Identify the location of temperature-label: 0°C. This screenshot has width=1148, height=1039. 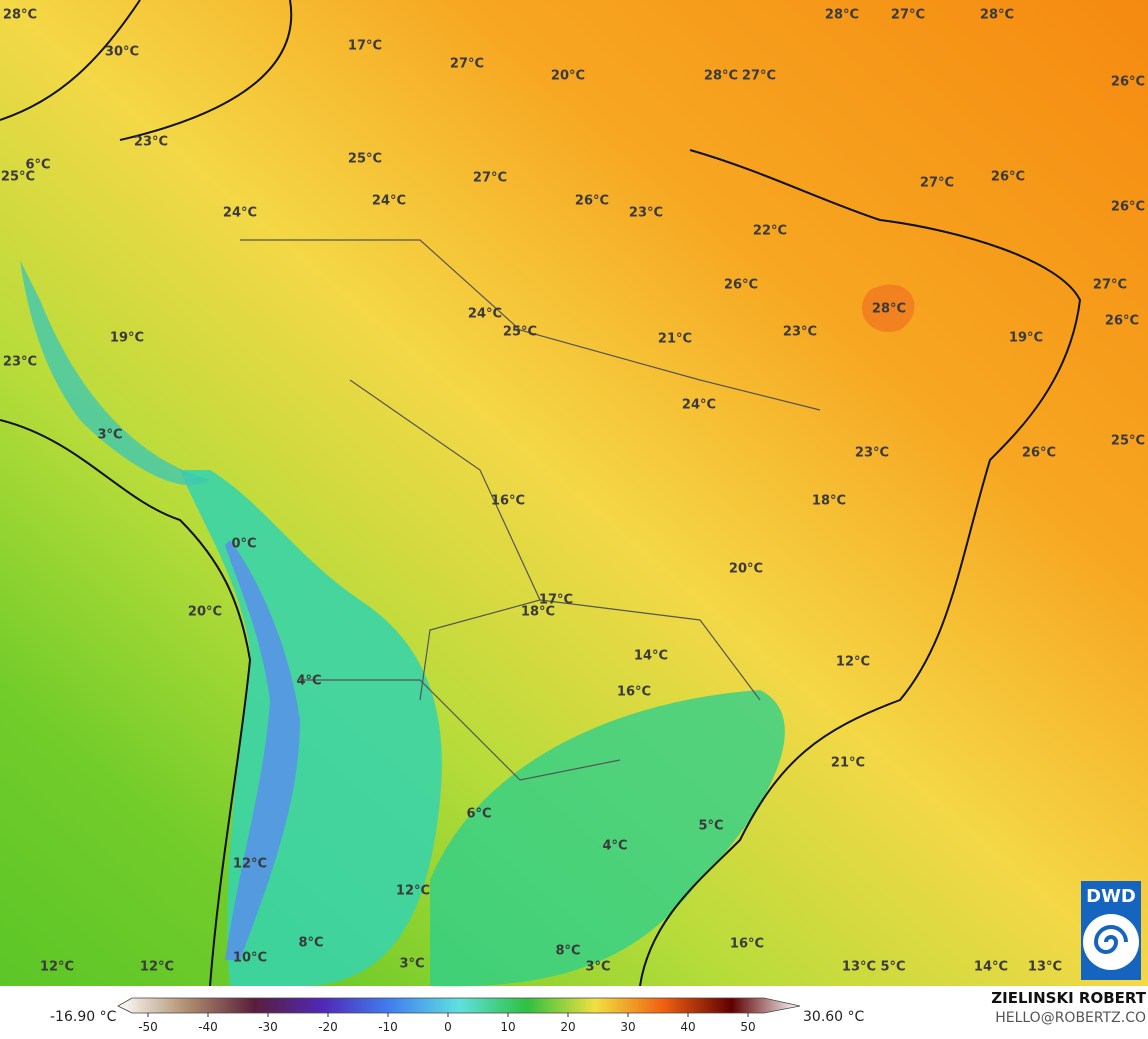
(243, 544).